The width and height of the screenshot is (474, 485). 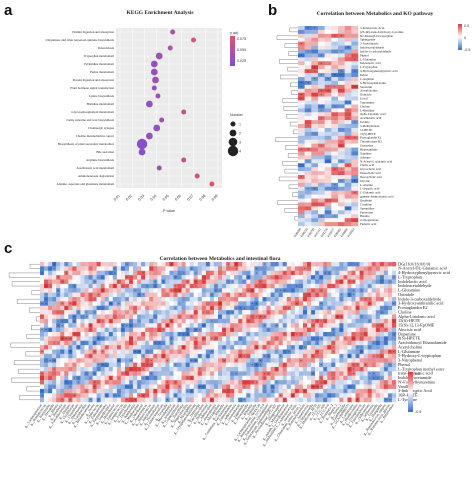 What do you see at coordinates (324, 232) in the screenshot?
I see `column-label: K01256` at bounding box center [324, 232].